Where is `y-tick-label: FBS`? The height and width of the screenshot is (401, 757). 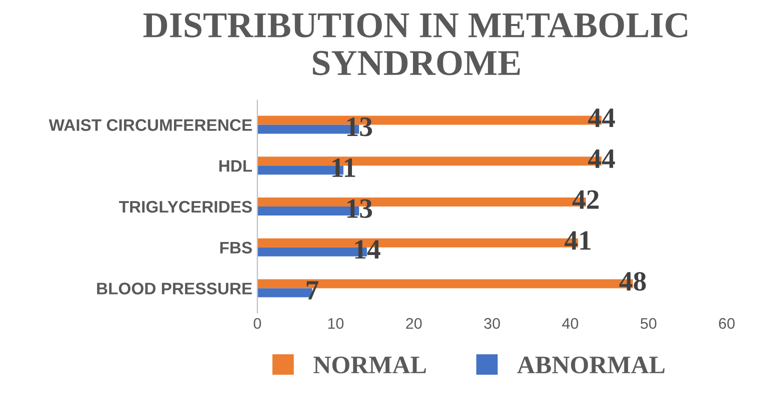 y-tick-label: FBS is located at coordinates (236, 248).